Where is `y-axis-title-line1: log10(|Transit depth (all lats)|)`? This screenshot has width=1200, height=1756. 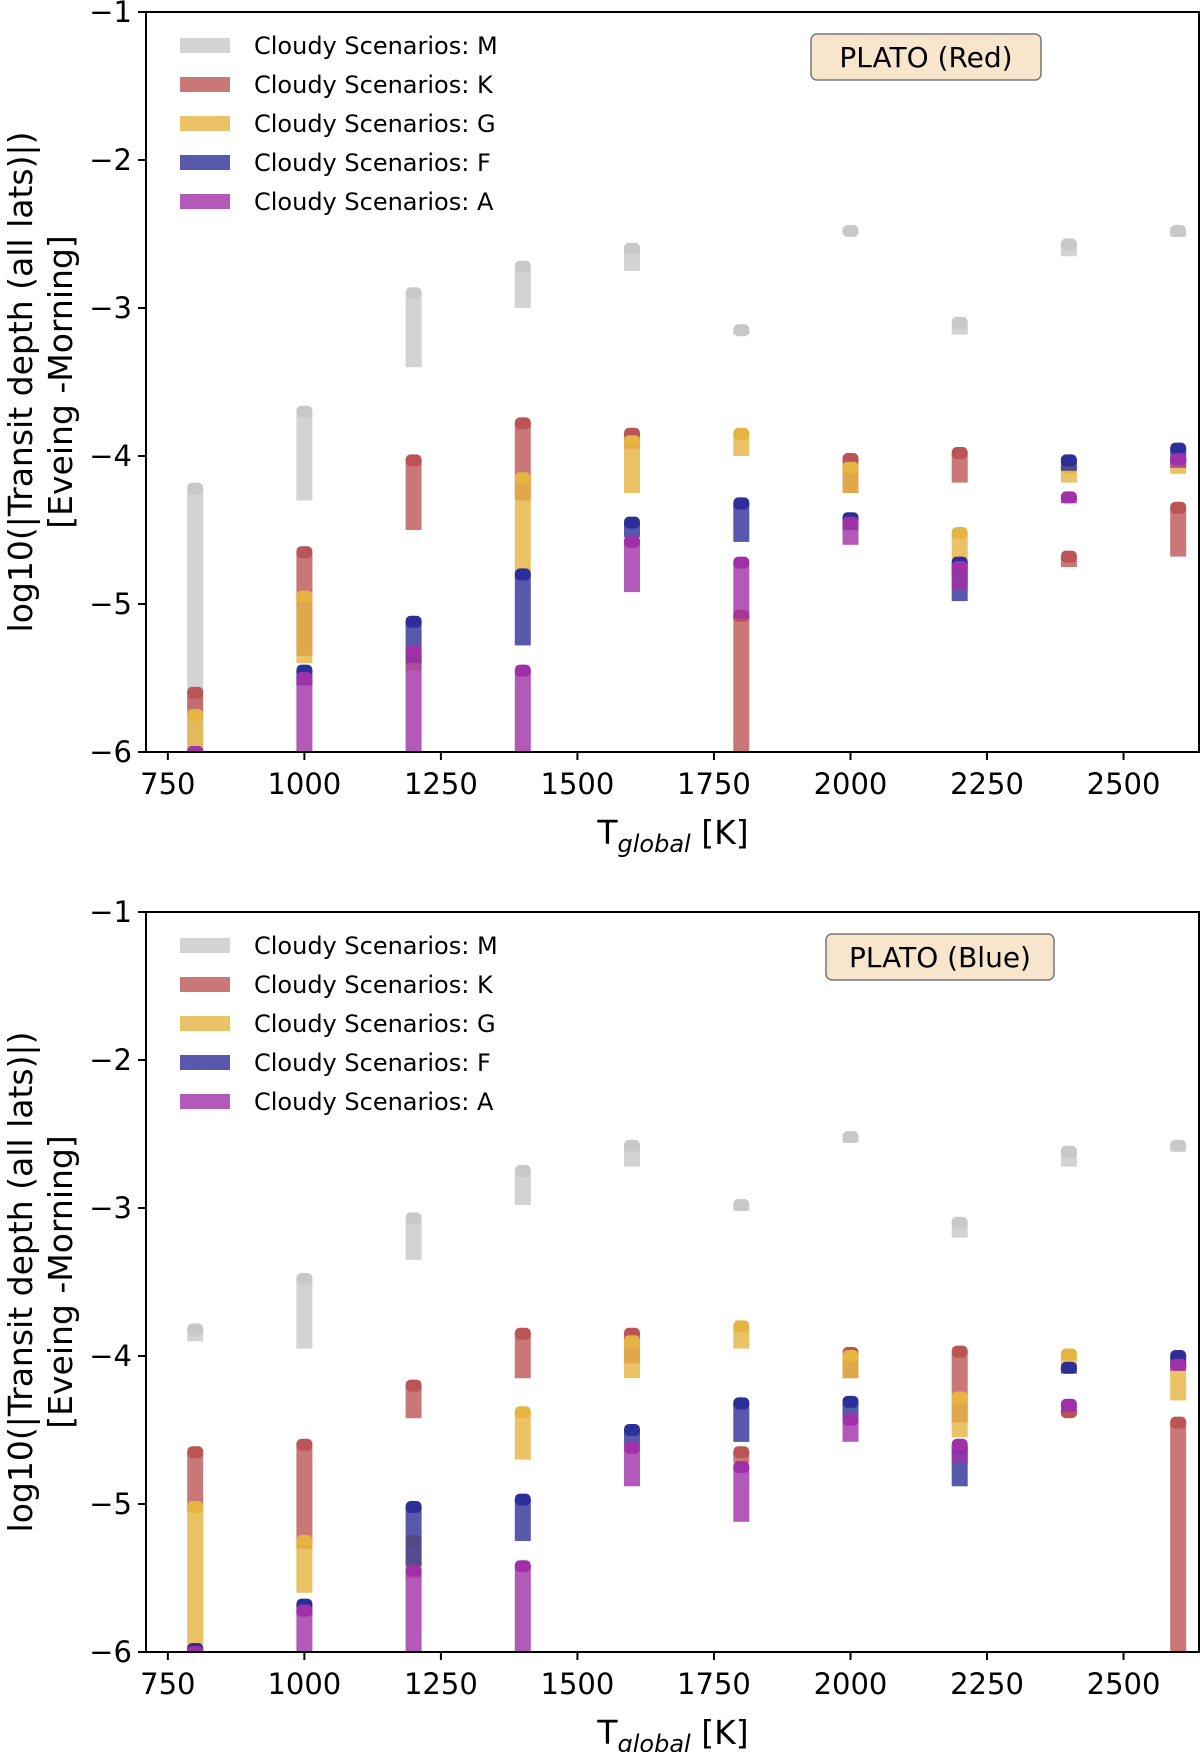
y-axis-title-line1: log10(|Transit depth (all lats)|) is located at coordinates (20, 382).